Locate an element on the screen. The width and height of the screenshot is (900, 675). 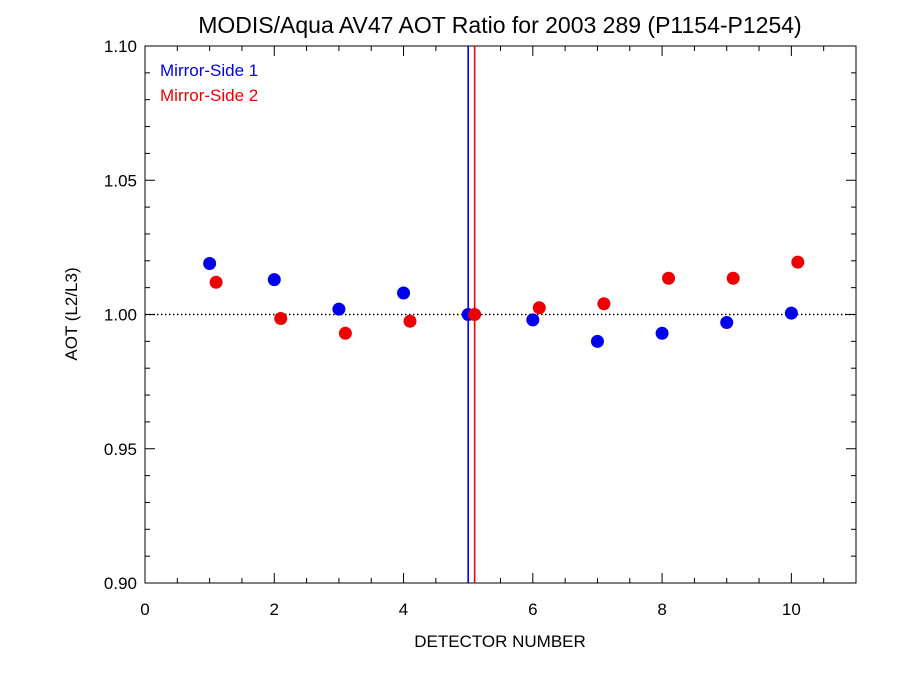
x-tick-label: 10 is located at coordinates (791, 609).